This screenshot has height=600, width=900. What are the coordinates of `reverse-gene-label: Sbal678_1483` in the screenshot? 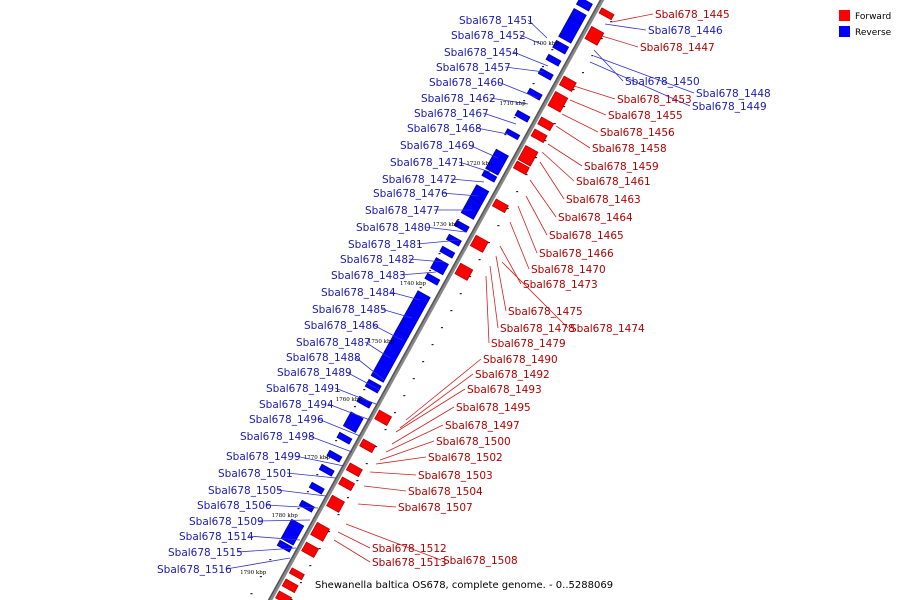 It's located at (368, 276).